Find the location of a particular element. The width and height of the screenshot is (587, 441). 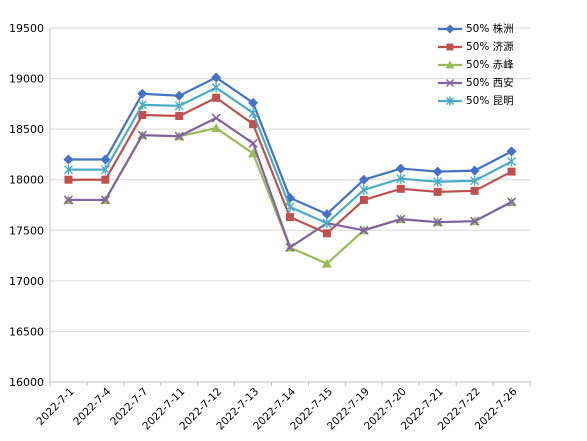

legend: 50% 株洲 50% 济源 50% 赤峰 50% 西安 50% 昆明 is located at coordinates (506, 65).